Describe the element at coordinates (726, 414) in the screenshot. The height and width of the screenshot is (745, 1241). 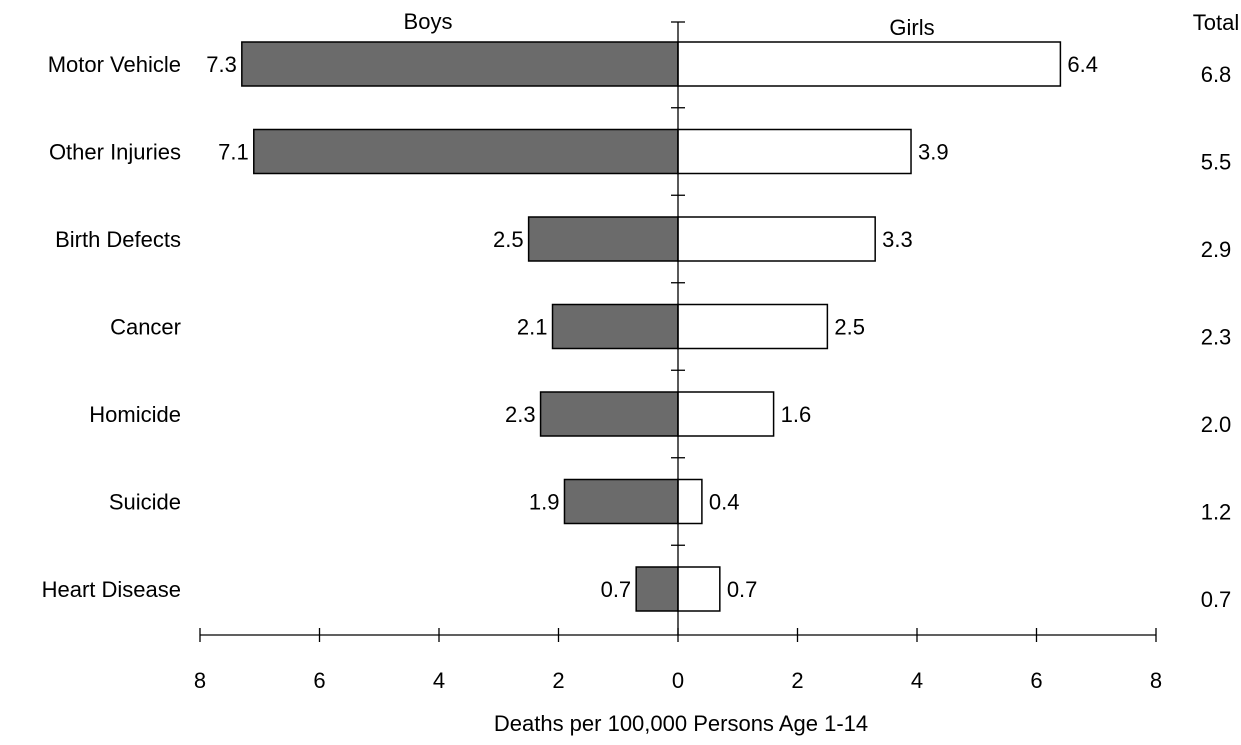
I see `bar-girls-homicide` at that location.